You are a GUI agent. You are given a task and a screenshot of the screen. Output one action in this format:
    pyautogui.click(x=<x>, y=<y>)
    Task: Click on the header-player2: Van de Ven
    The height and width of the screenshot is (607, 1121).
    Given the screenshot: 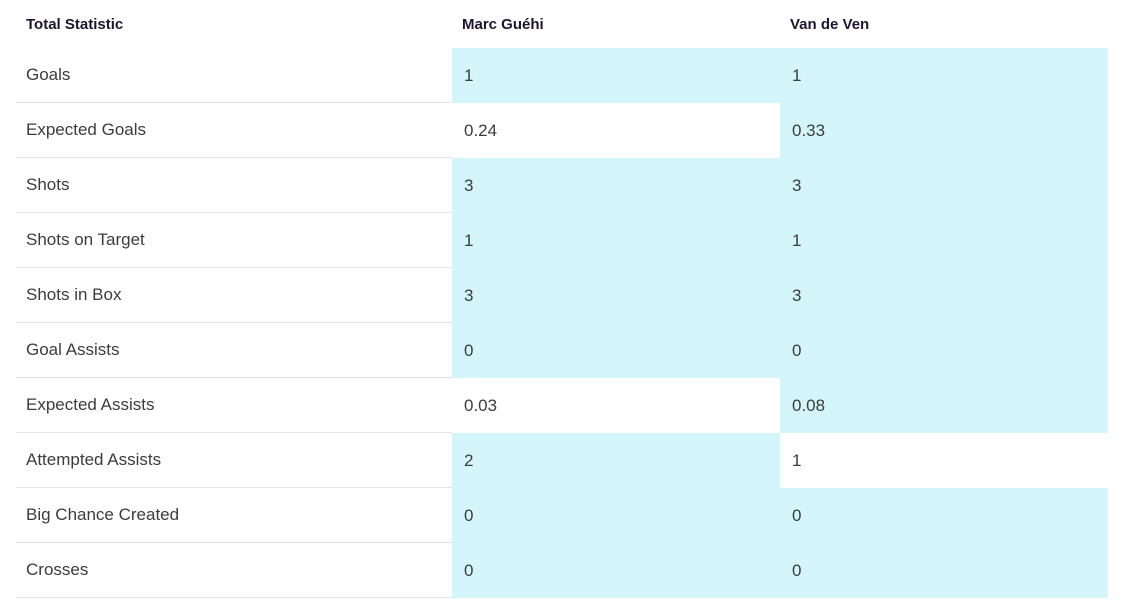 What is the action you would take?
    pyautogui.click(x=830, y=24)
    